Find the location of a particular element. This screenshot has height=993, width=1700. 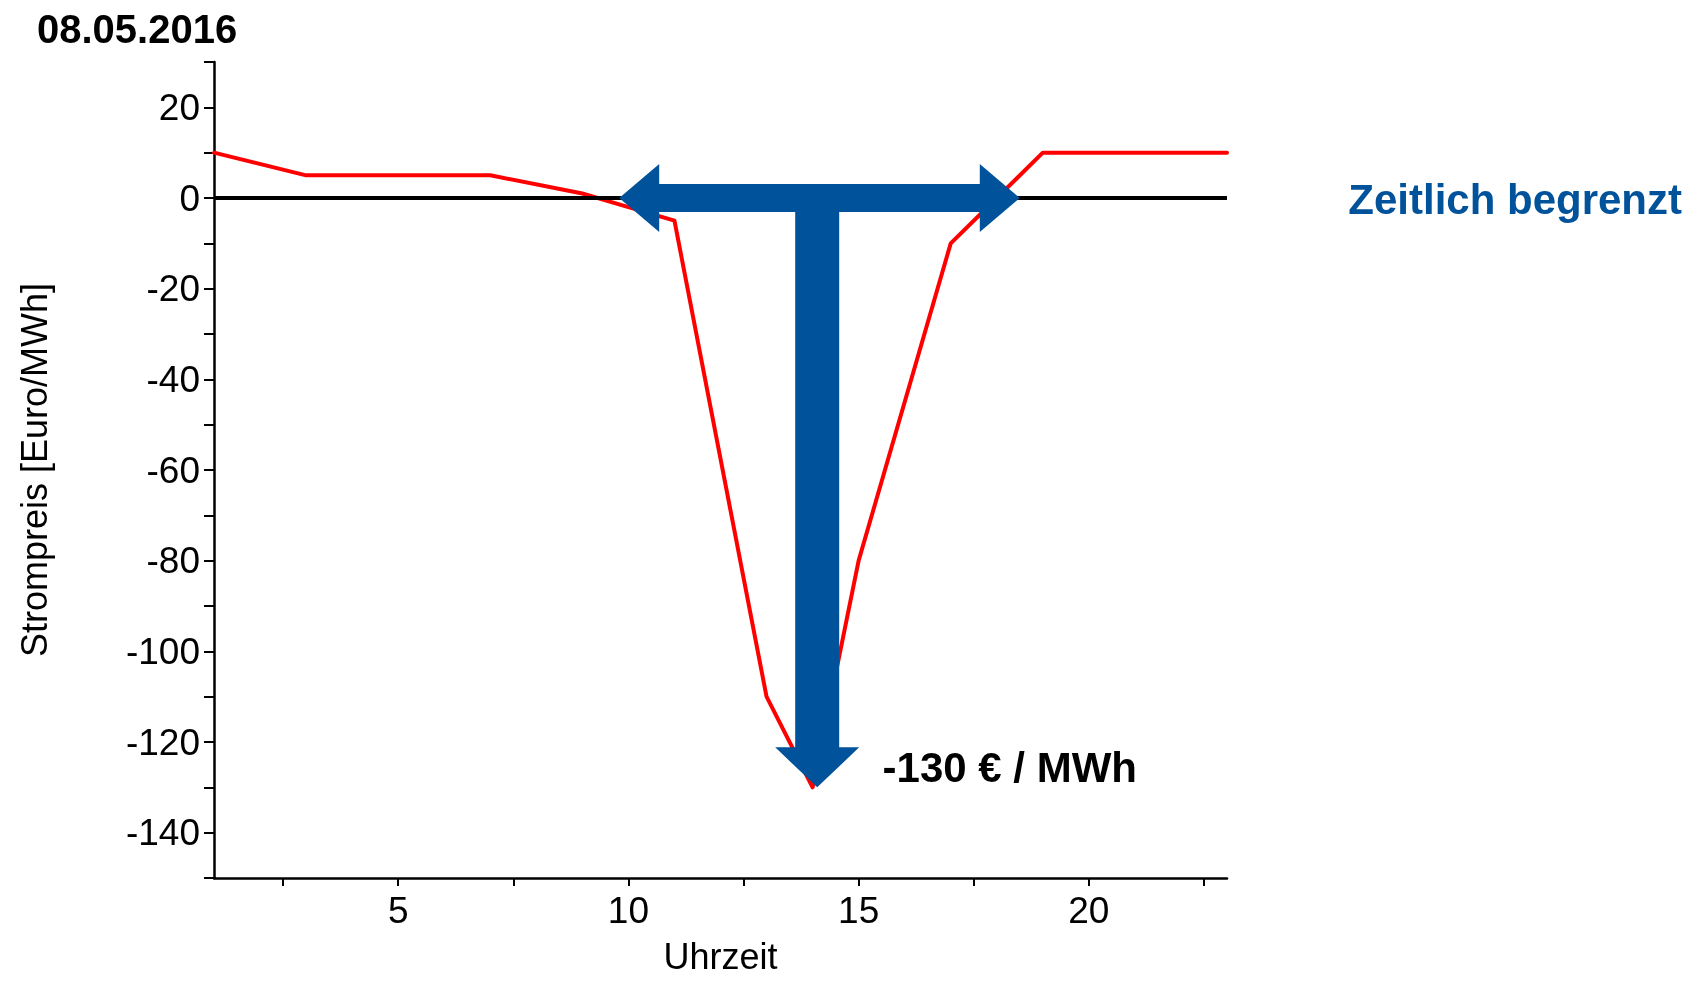

y-tick-label: 20 is located at coordinates (179, 107).